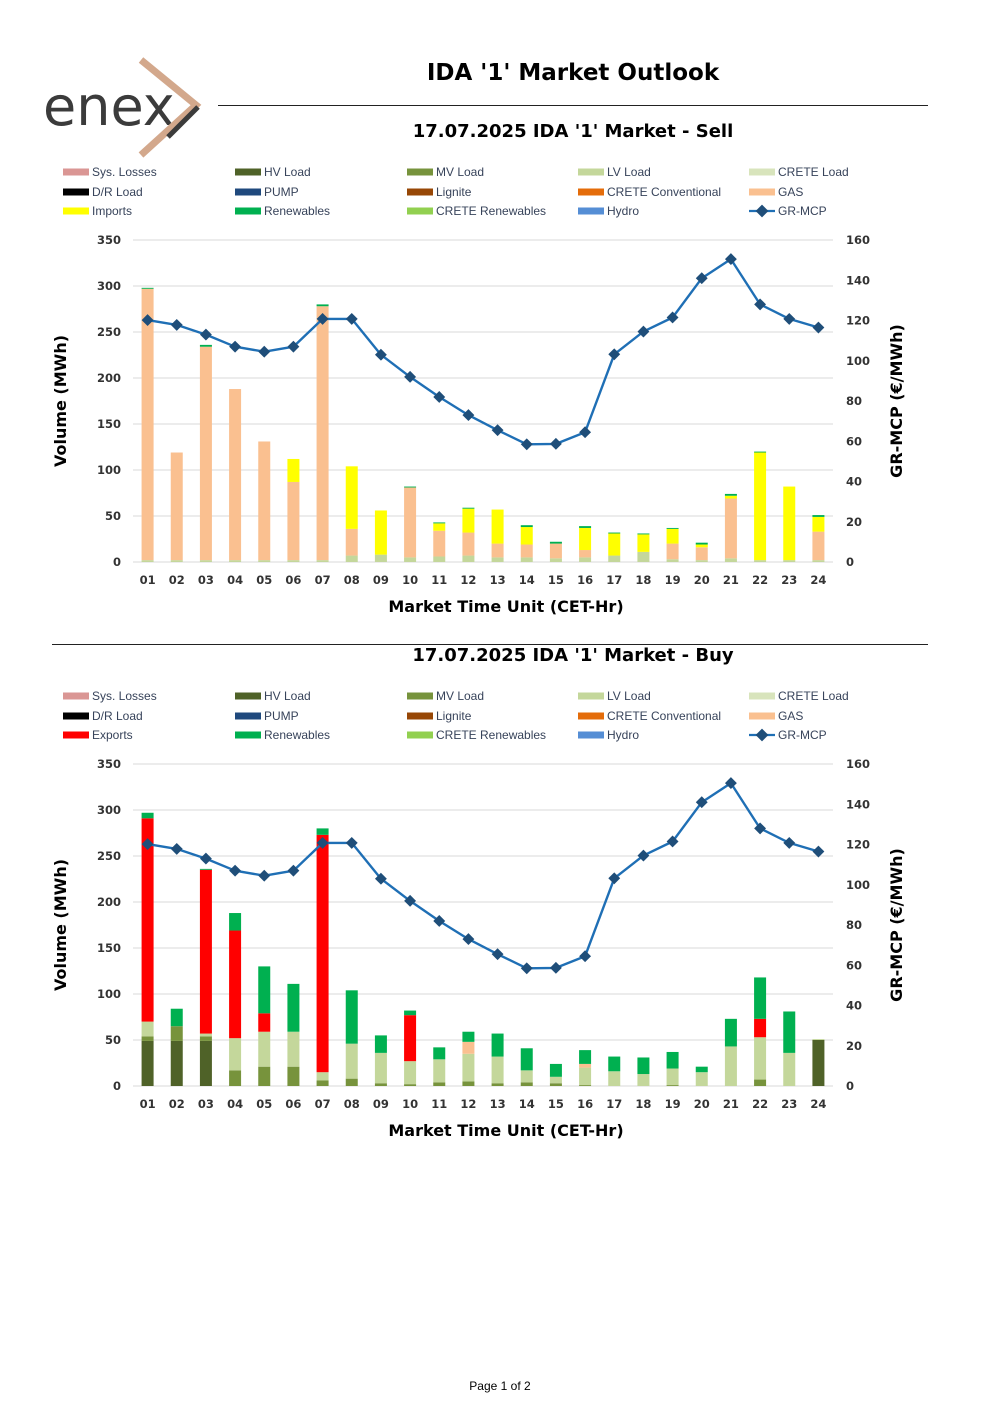 The image size is (1000, 1415). I want to click on x-tick-label: 15, so click(556, 1104).